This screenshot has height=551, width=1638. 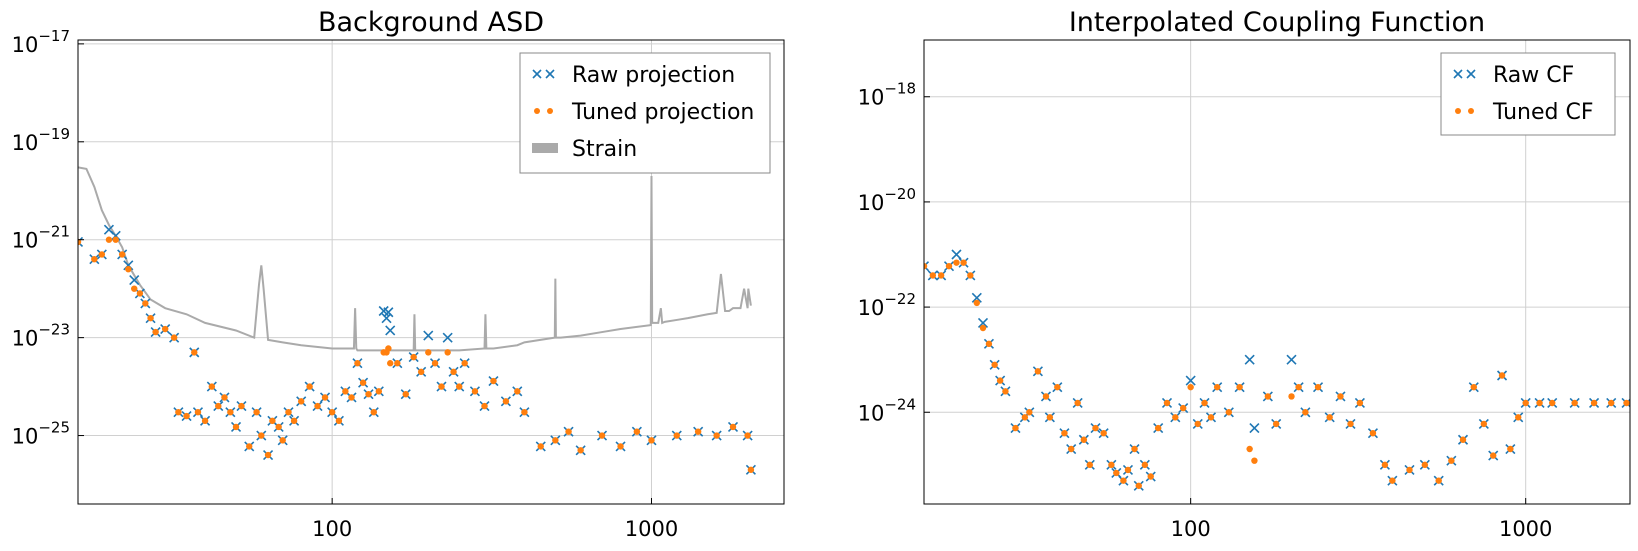 I want to click on x-tick-label: 100, so click(x=1191, y=529).